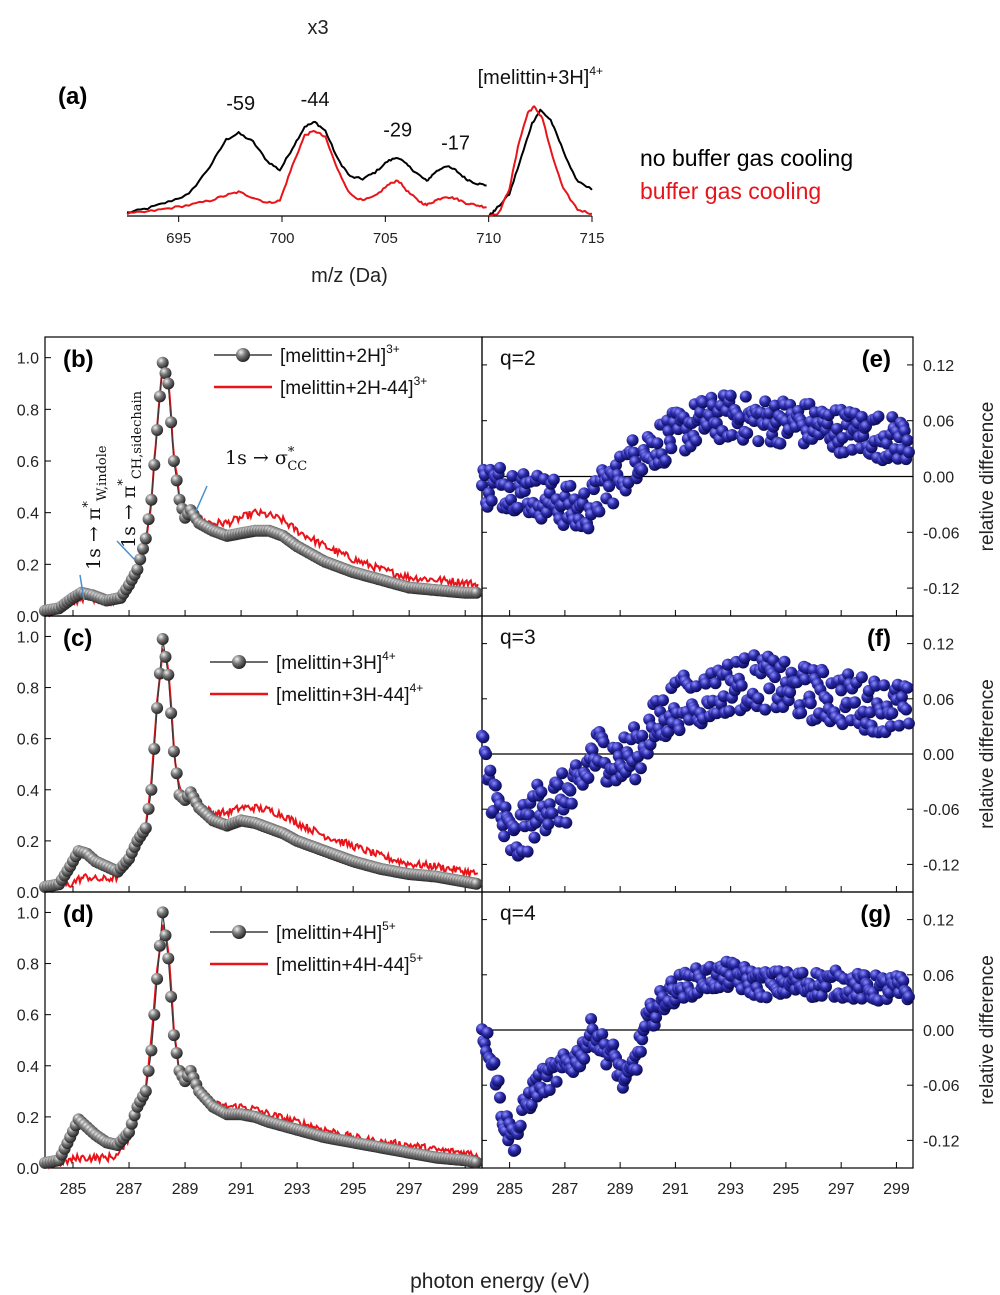  I want to click on y-tick-label: 0.4, so click(28, 514).